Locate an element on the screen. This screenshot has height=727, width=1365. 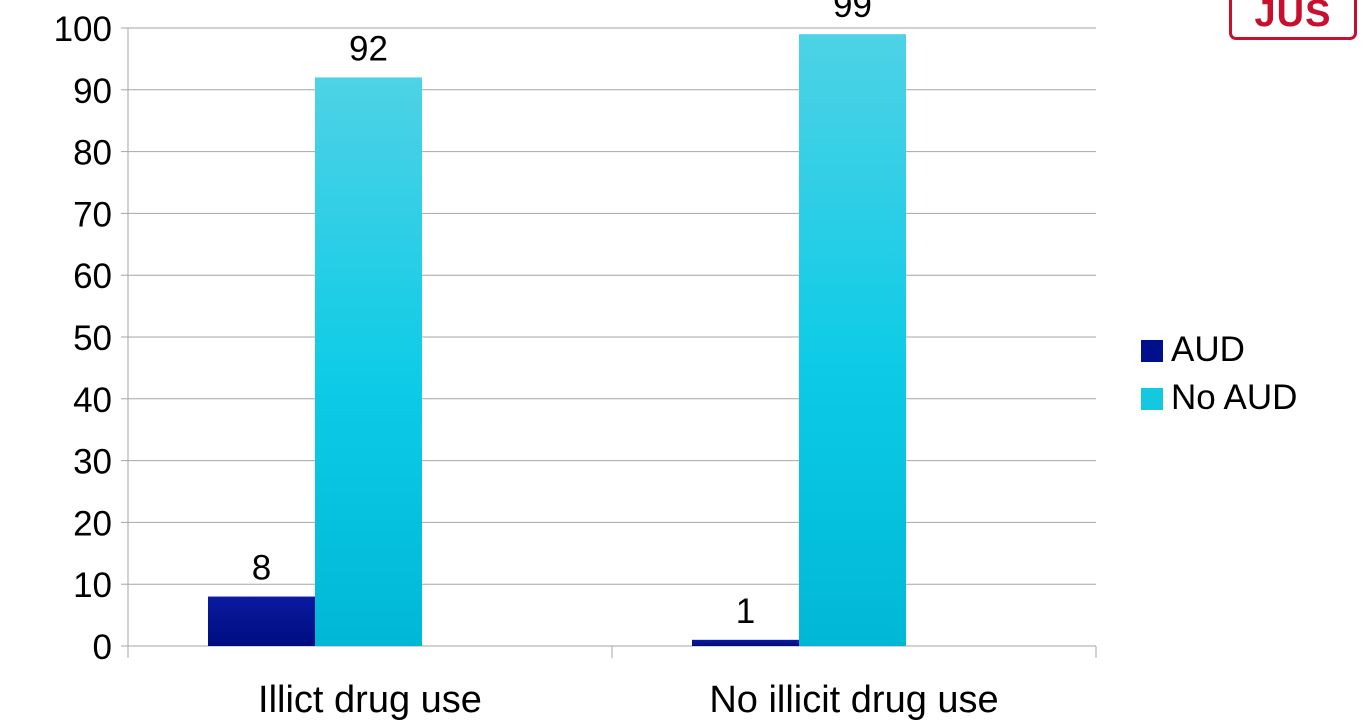
y-tick-label: 70 is located at coordinates (92, 214).